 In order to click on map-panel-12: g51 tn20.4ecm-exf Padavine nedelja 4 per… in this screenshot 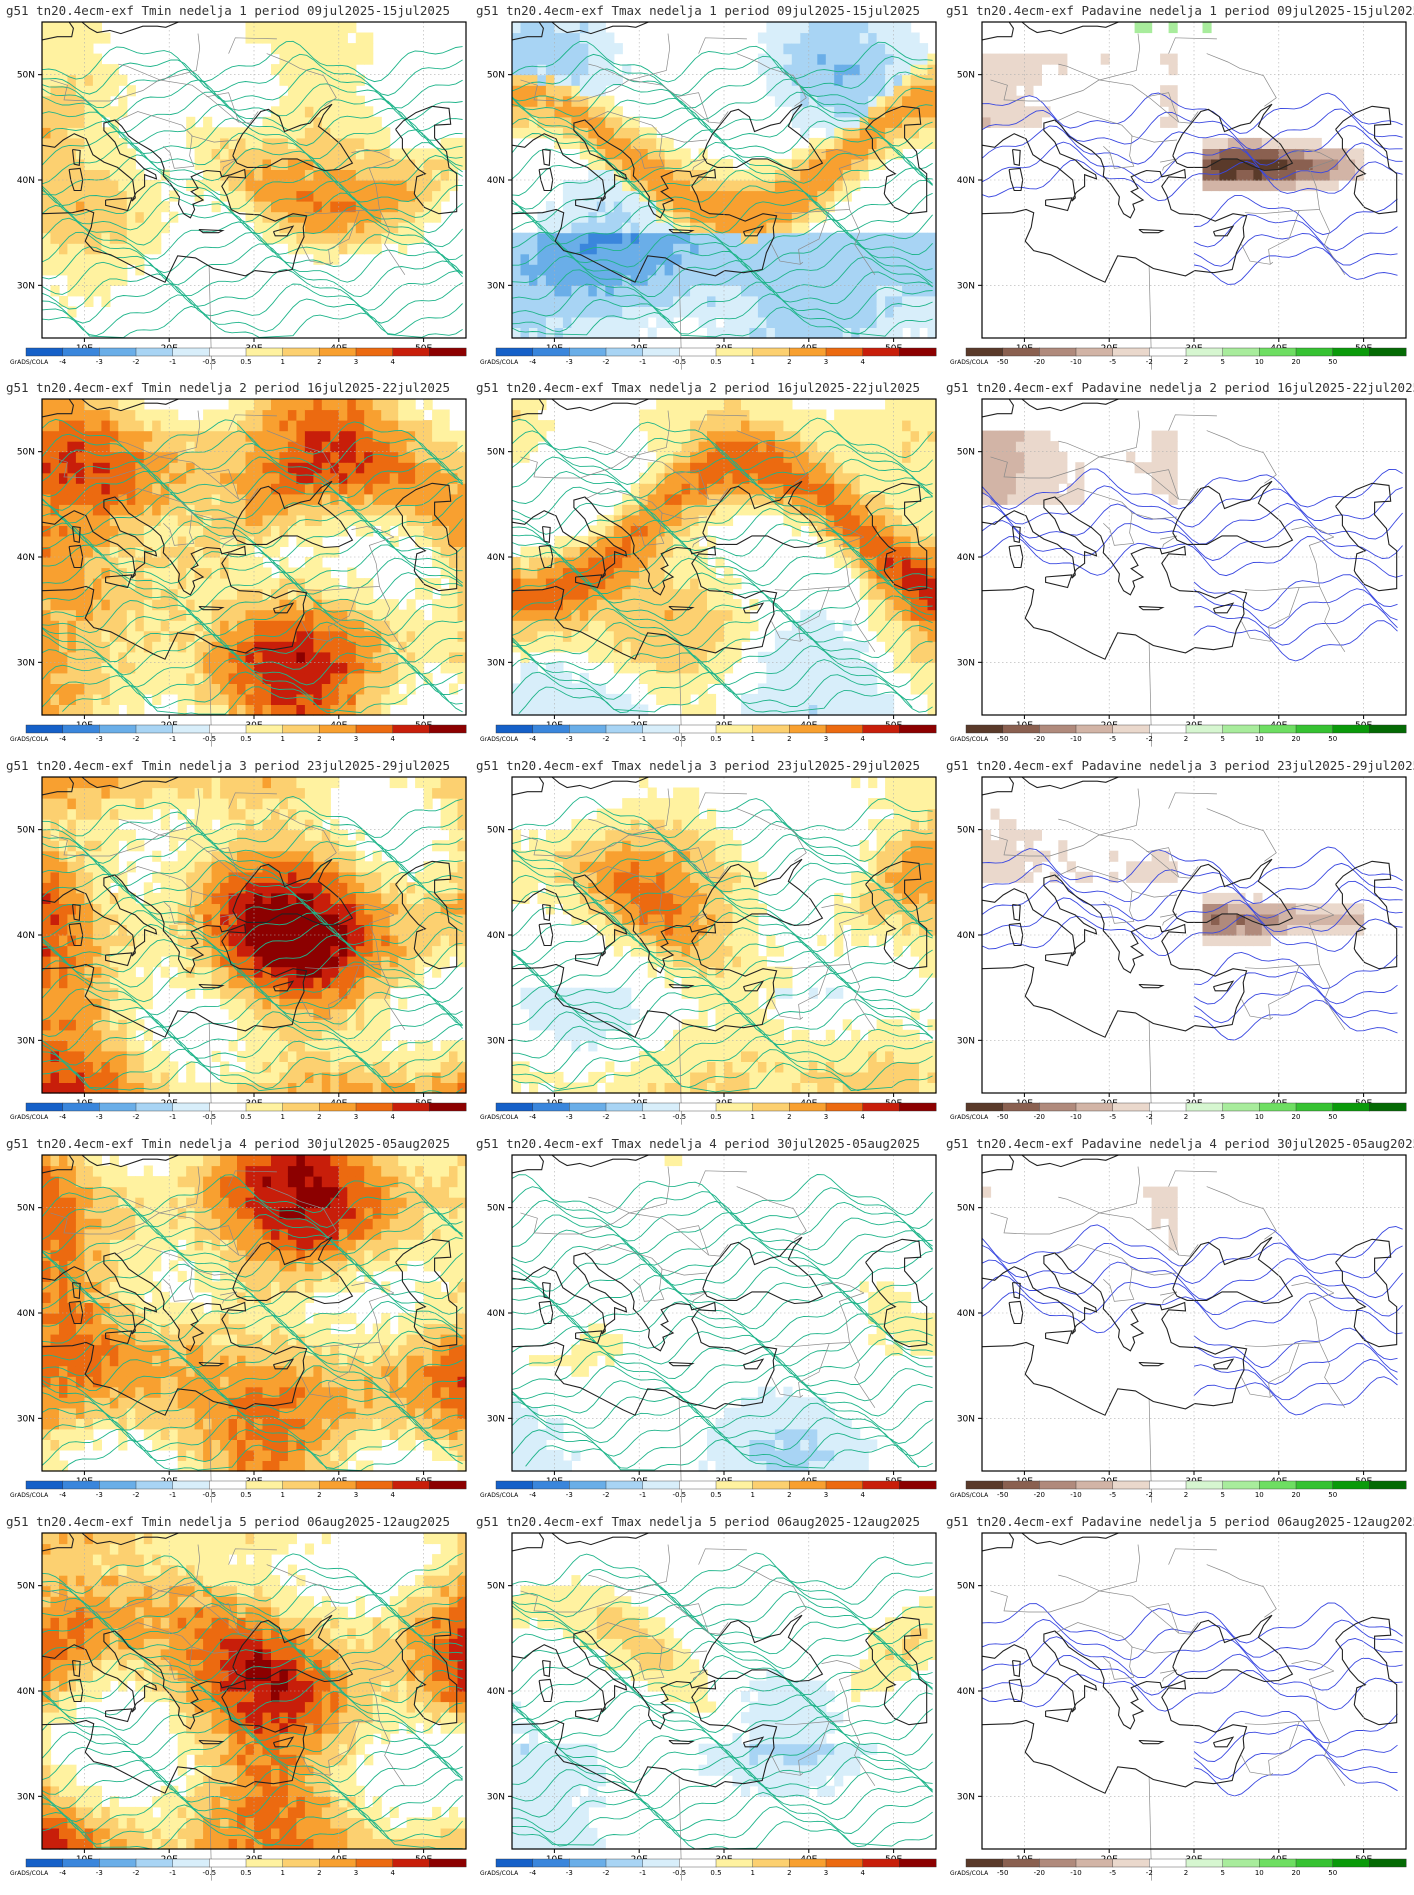, I will do `click(1180, 1322)`.